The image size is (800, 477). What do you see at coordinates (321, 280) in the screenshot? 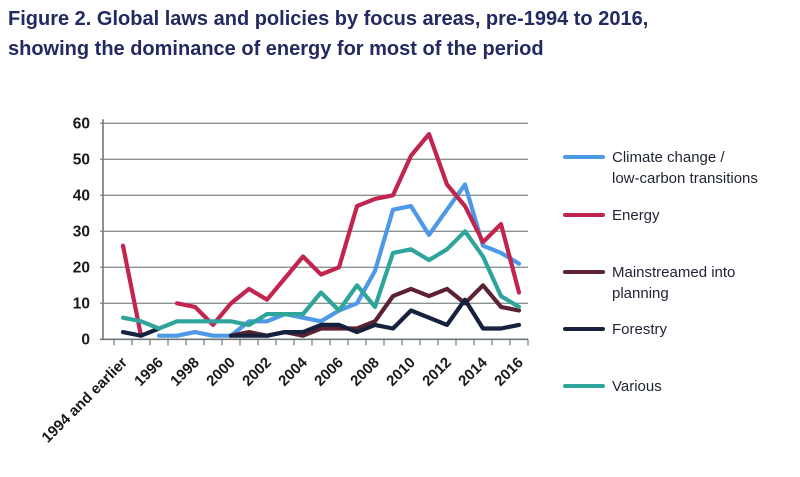
I see `series-line-various` at bounding box center [321, 280].